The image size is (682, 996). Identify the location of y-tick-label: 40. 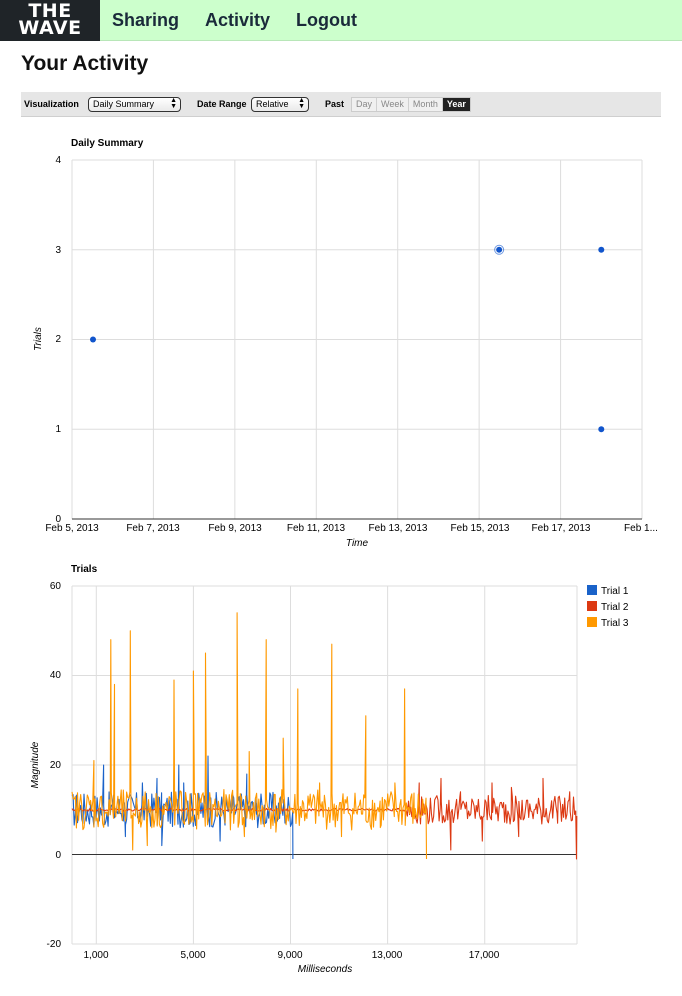
(56, 675).